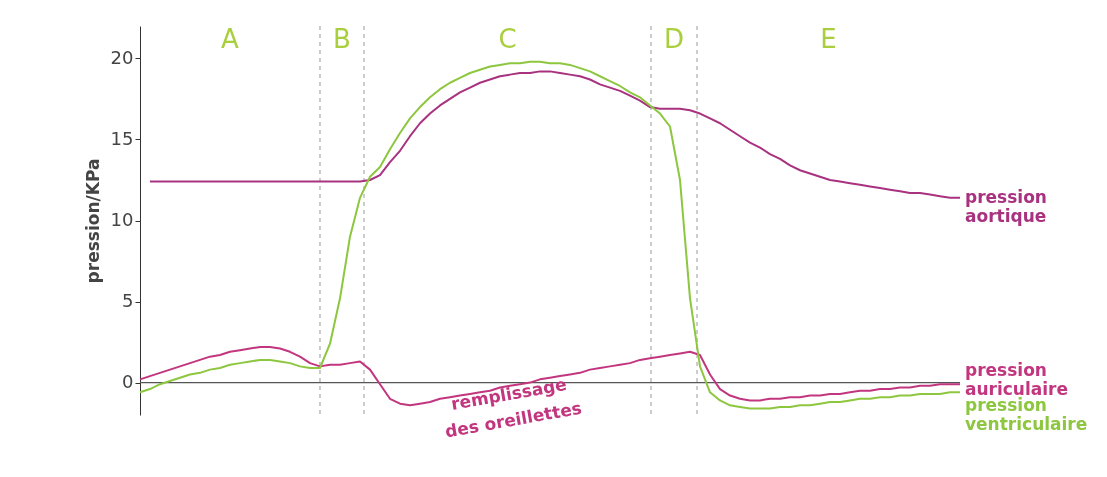 Image resolution: width=1107 pixels, height=477 pixels. I want to click on series-label: pression ventriculaire, so click(1026, 415).